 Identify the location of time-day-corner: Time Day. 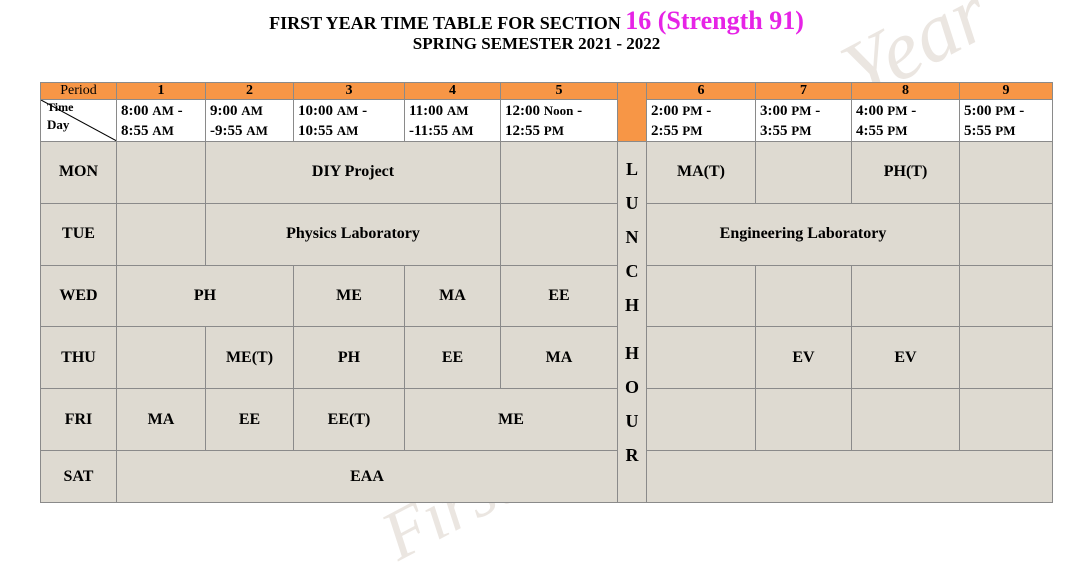
(78, 120).